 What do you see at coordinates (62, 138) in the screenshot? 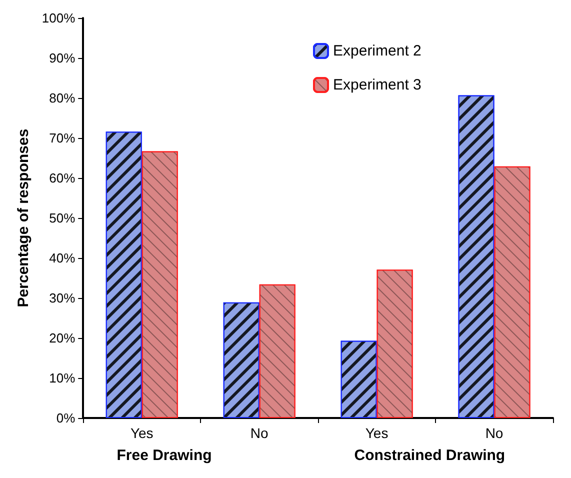
I see `y-tick-label: 70%` at bounding box center [62, 138].